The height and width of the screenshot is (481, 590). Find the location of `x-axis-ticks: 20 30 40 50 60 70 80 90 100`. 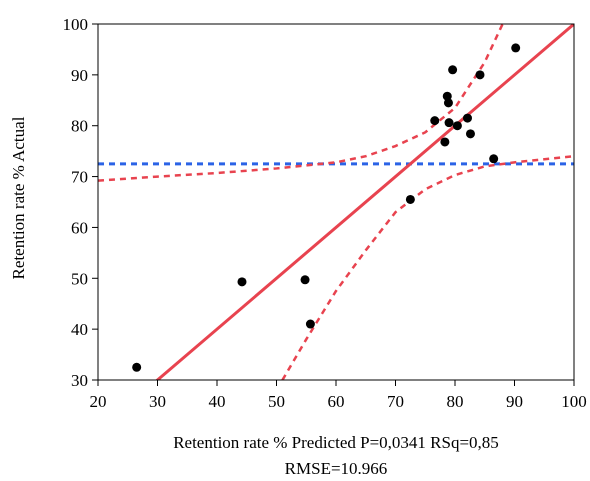

x-axis-ticks: 20 30 40 50 60 70 80 90 100 is located at coordinates (338, 395).